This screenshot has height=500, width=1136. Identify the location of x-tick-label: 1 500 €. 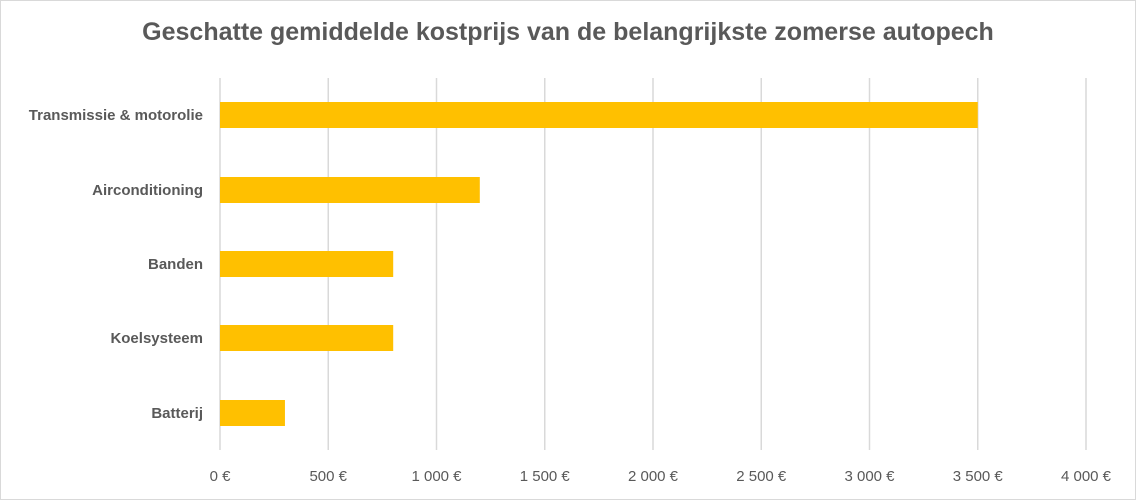
(545, 476).